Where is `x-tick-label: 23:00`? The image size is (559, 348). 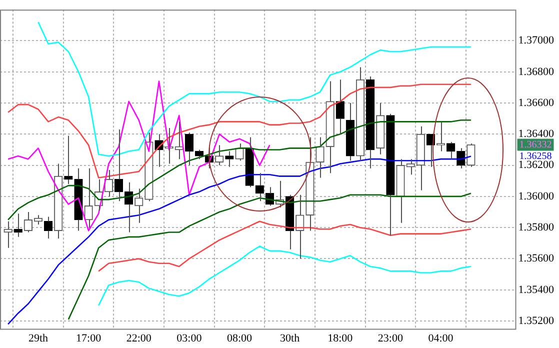
x-tick-label: 23:00 is located at coordinates (391, 338).